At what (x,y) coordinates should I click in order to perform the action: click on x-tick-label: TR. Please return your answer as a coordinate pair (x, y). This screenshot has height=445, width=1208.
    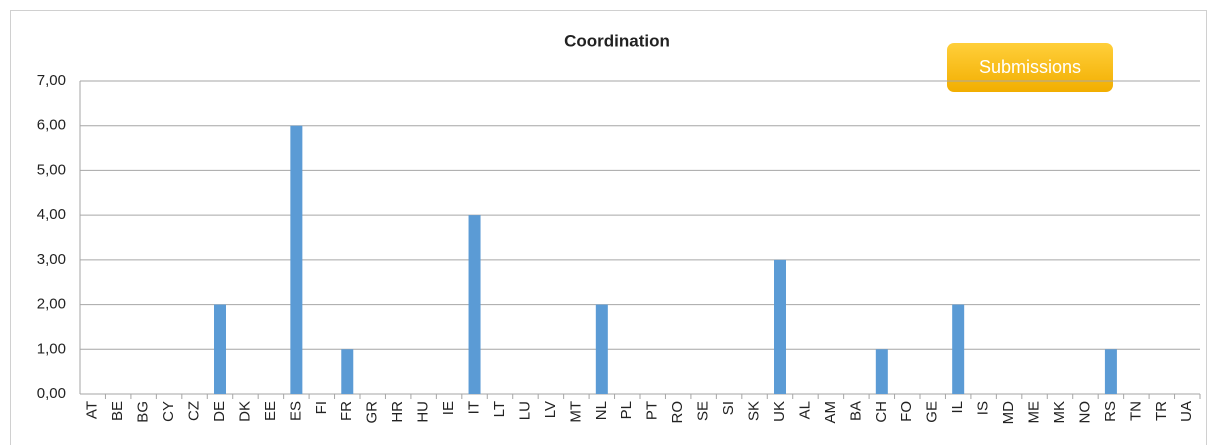
    Looking at the image, I should click on (1161, 411).